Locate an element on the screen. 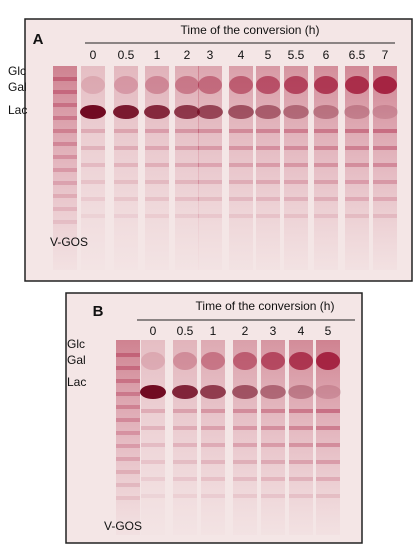  lane-label: 5 is located at coordinates (328, 331).